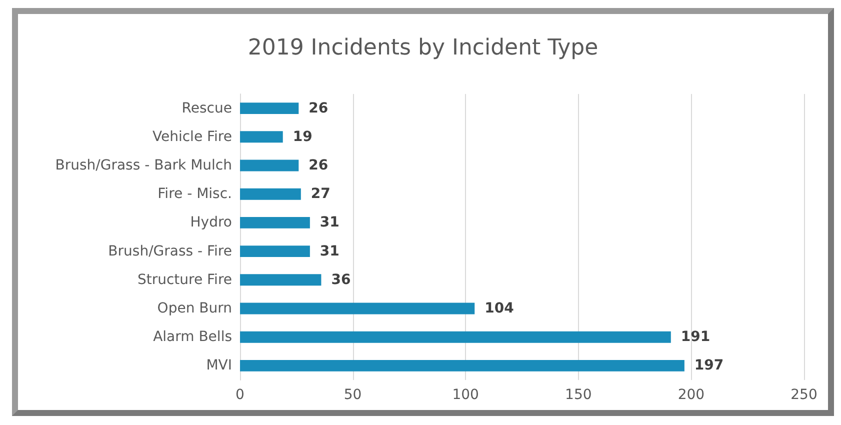  Describe the element at coordinates (353, 395) in the screenshot. I see `x-tick-label: 50` at that location.